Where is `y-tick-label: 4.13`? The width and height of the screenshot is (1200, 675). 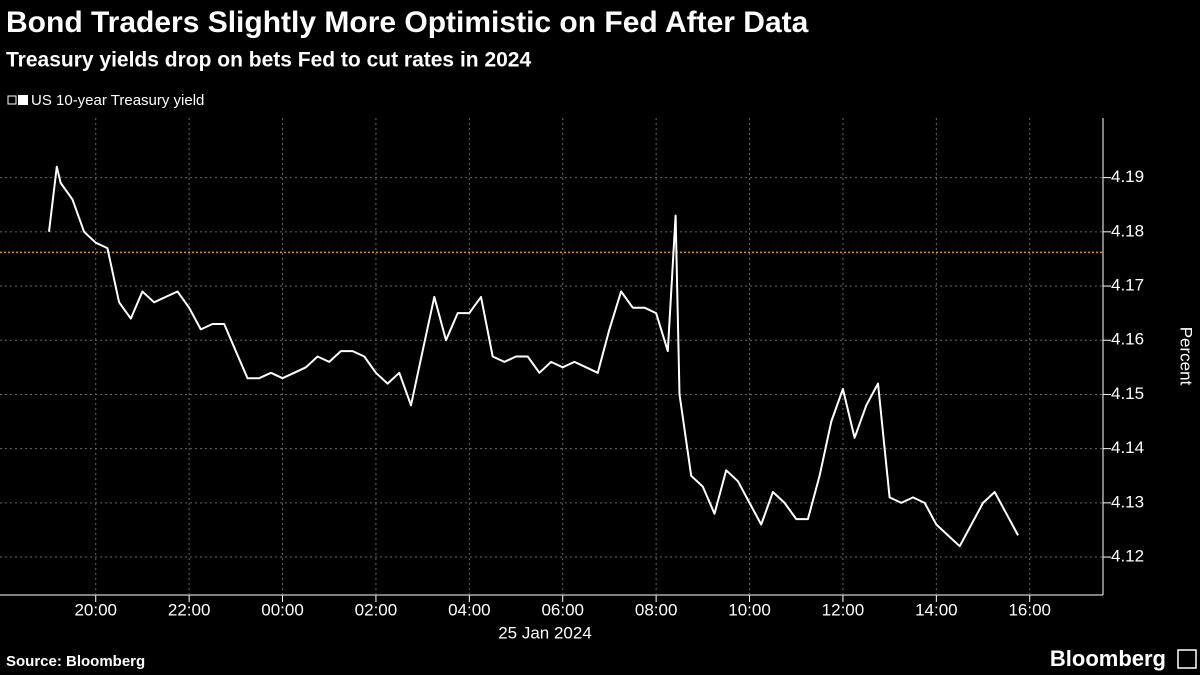
y-tick-label: 4.13 is located at coordinates (1127, 501).